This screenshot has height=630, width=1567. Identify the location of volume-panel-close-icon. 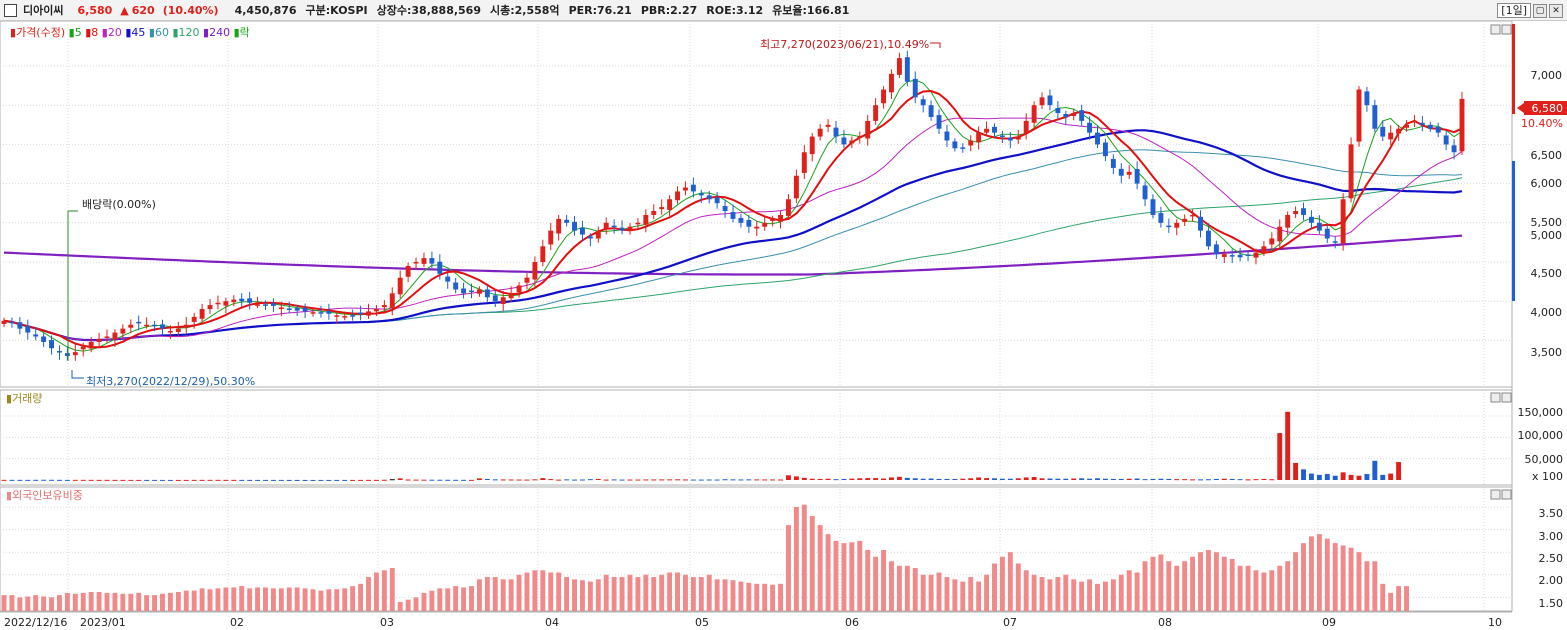
(1506, 397).